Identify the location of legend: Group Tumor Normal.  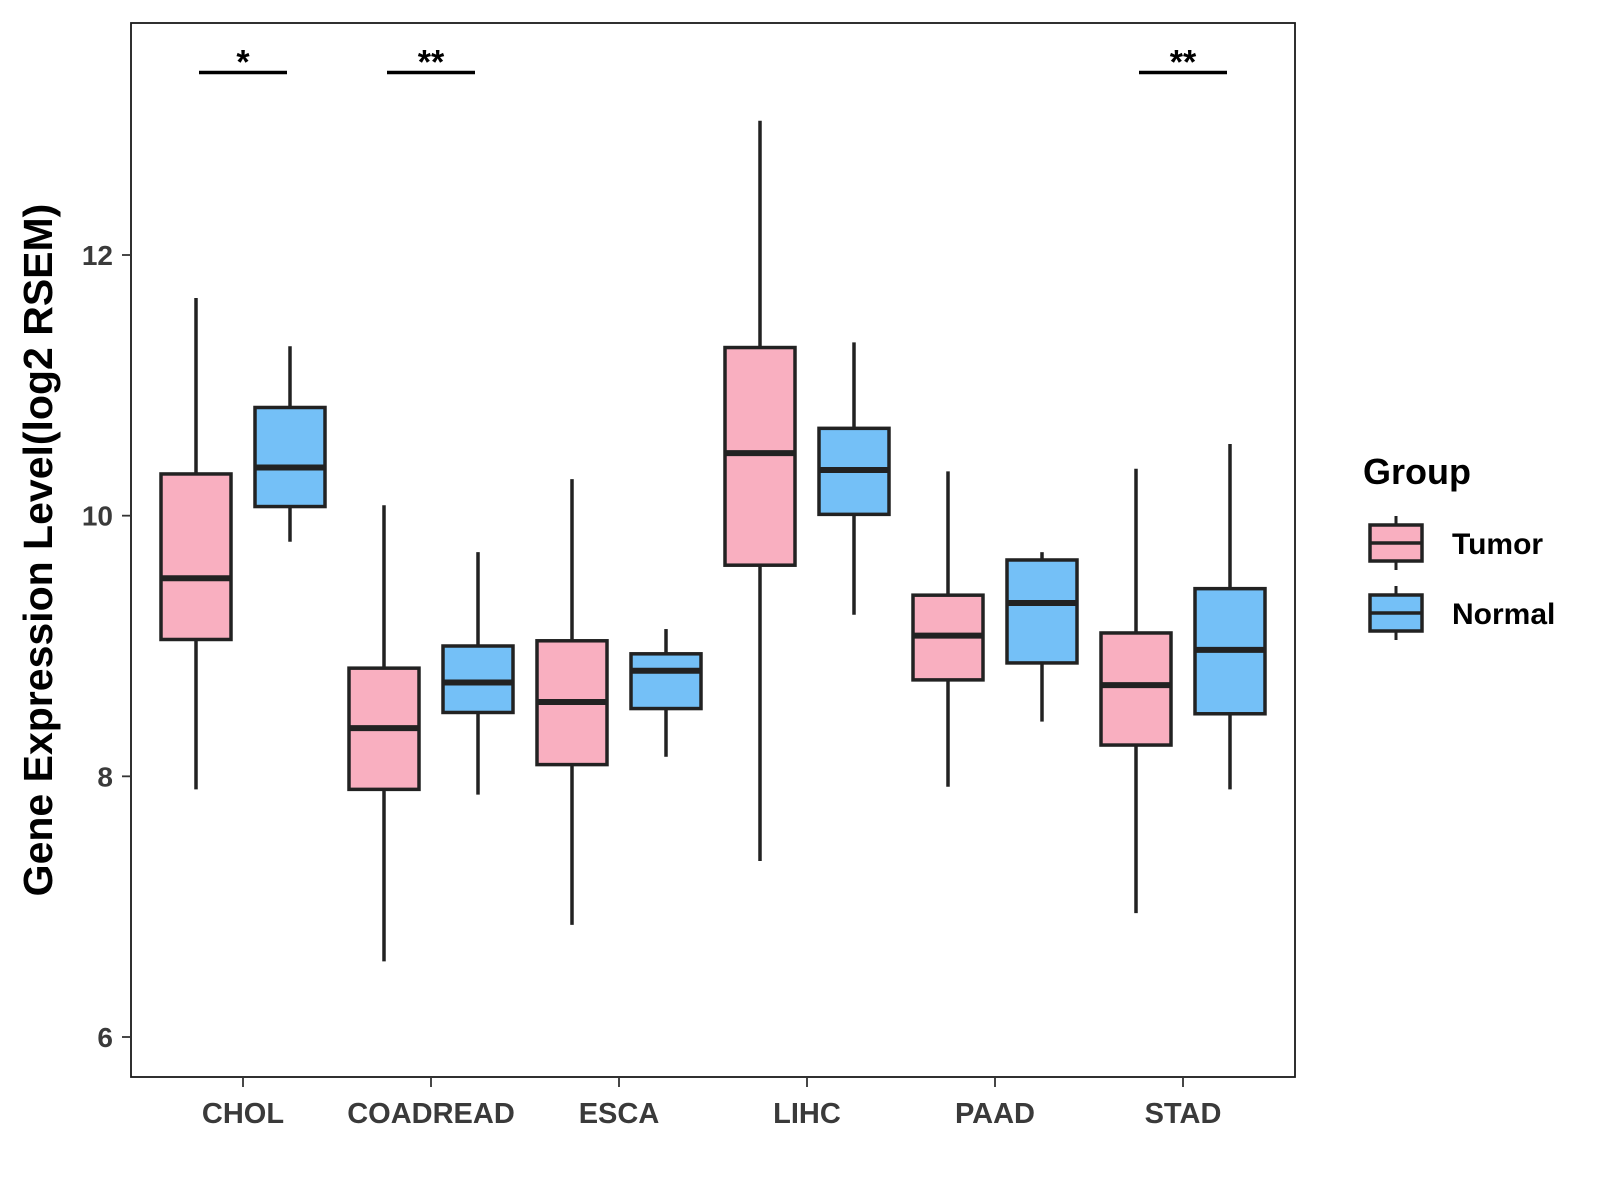
(1459, 545).